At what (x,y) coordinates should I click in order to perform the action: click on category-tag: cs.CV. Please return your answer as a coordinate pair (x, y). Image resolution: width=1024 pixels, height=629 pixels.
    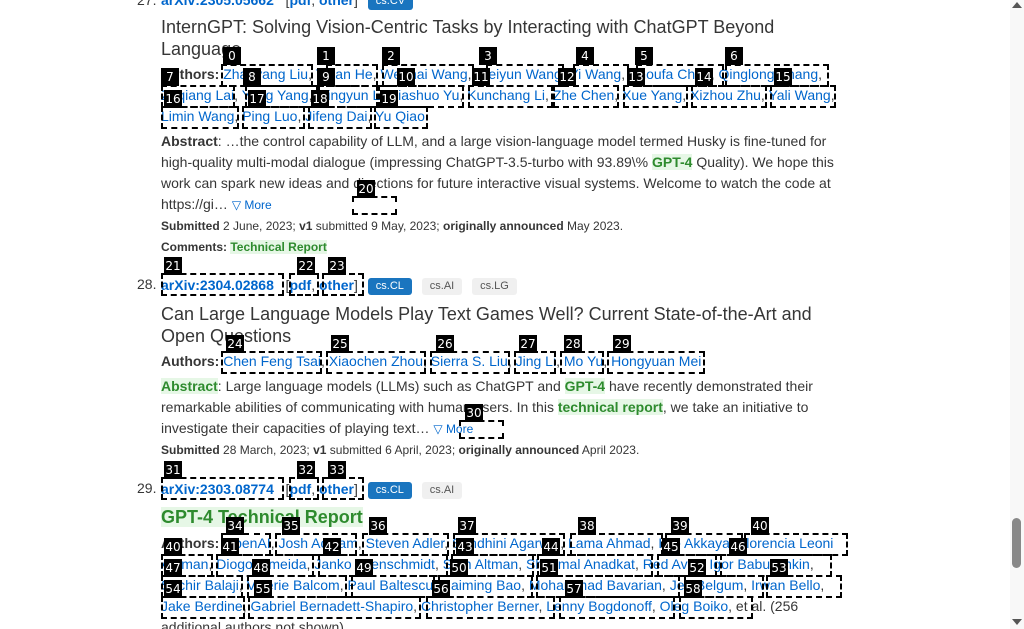
    Looking at the image, I should click on (390, 5).